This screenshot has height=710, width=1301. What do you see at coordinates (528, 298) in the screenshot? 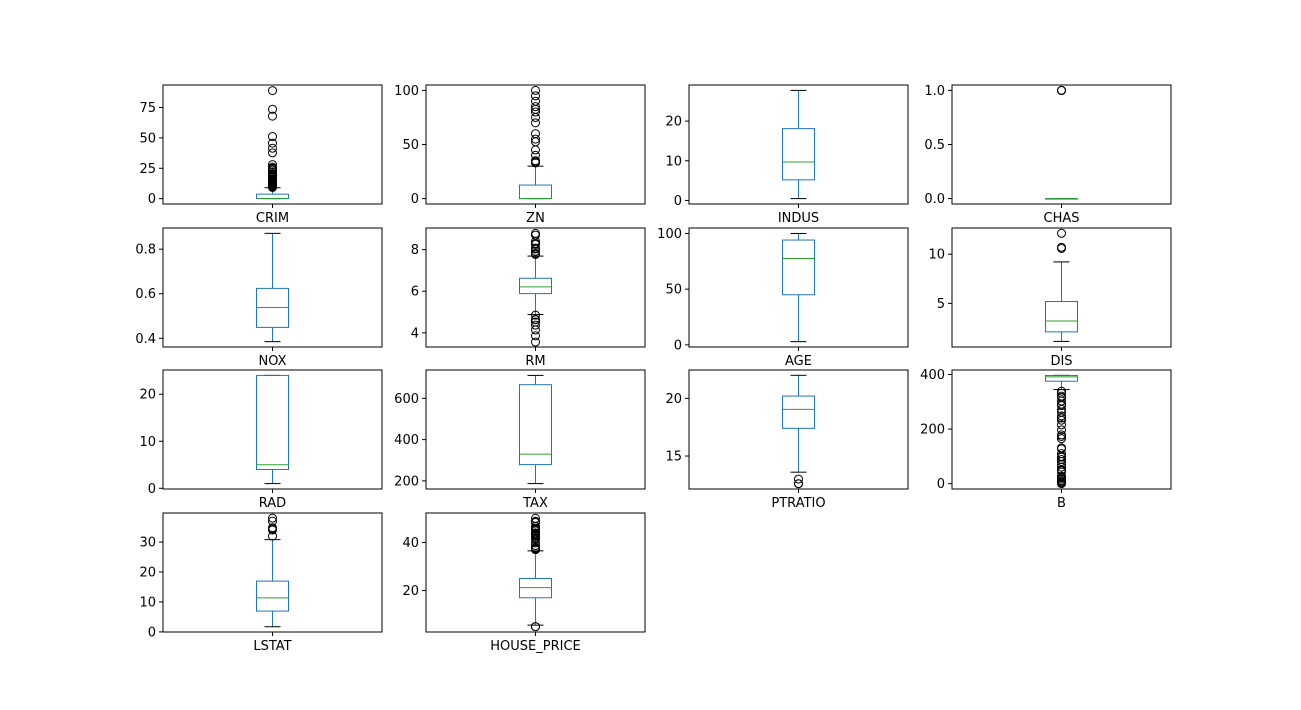
I see `subplot-rm: 4 6 8 RM` at bounding box center [528, 298].